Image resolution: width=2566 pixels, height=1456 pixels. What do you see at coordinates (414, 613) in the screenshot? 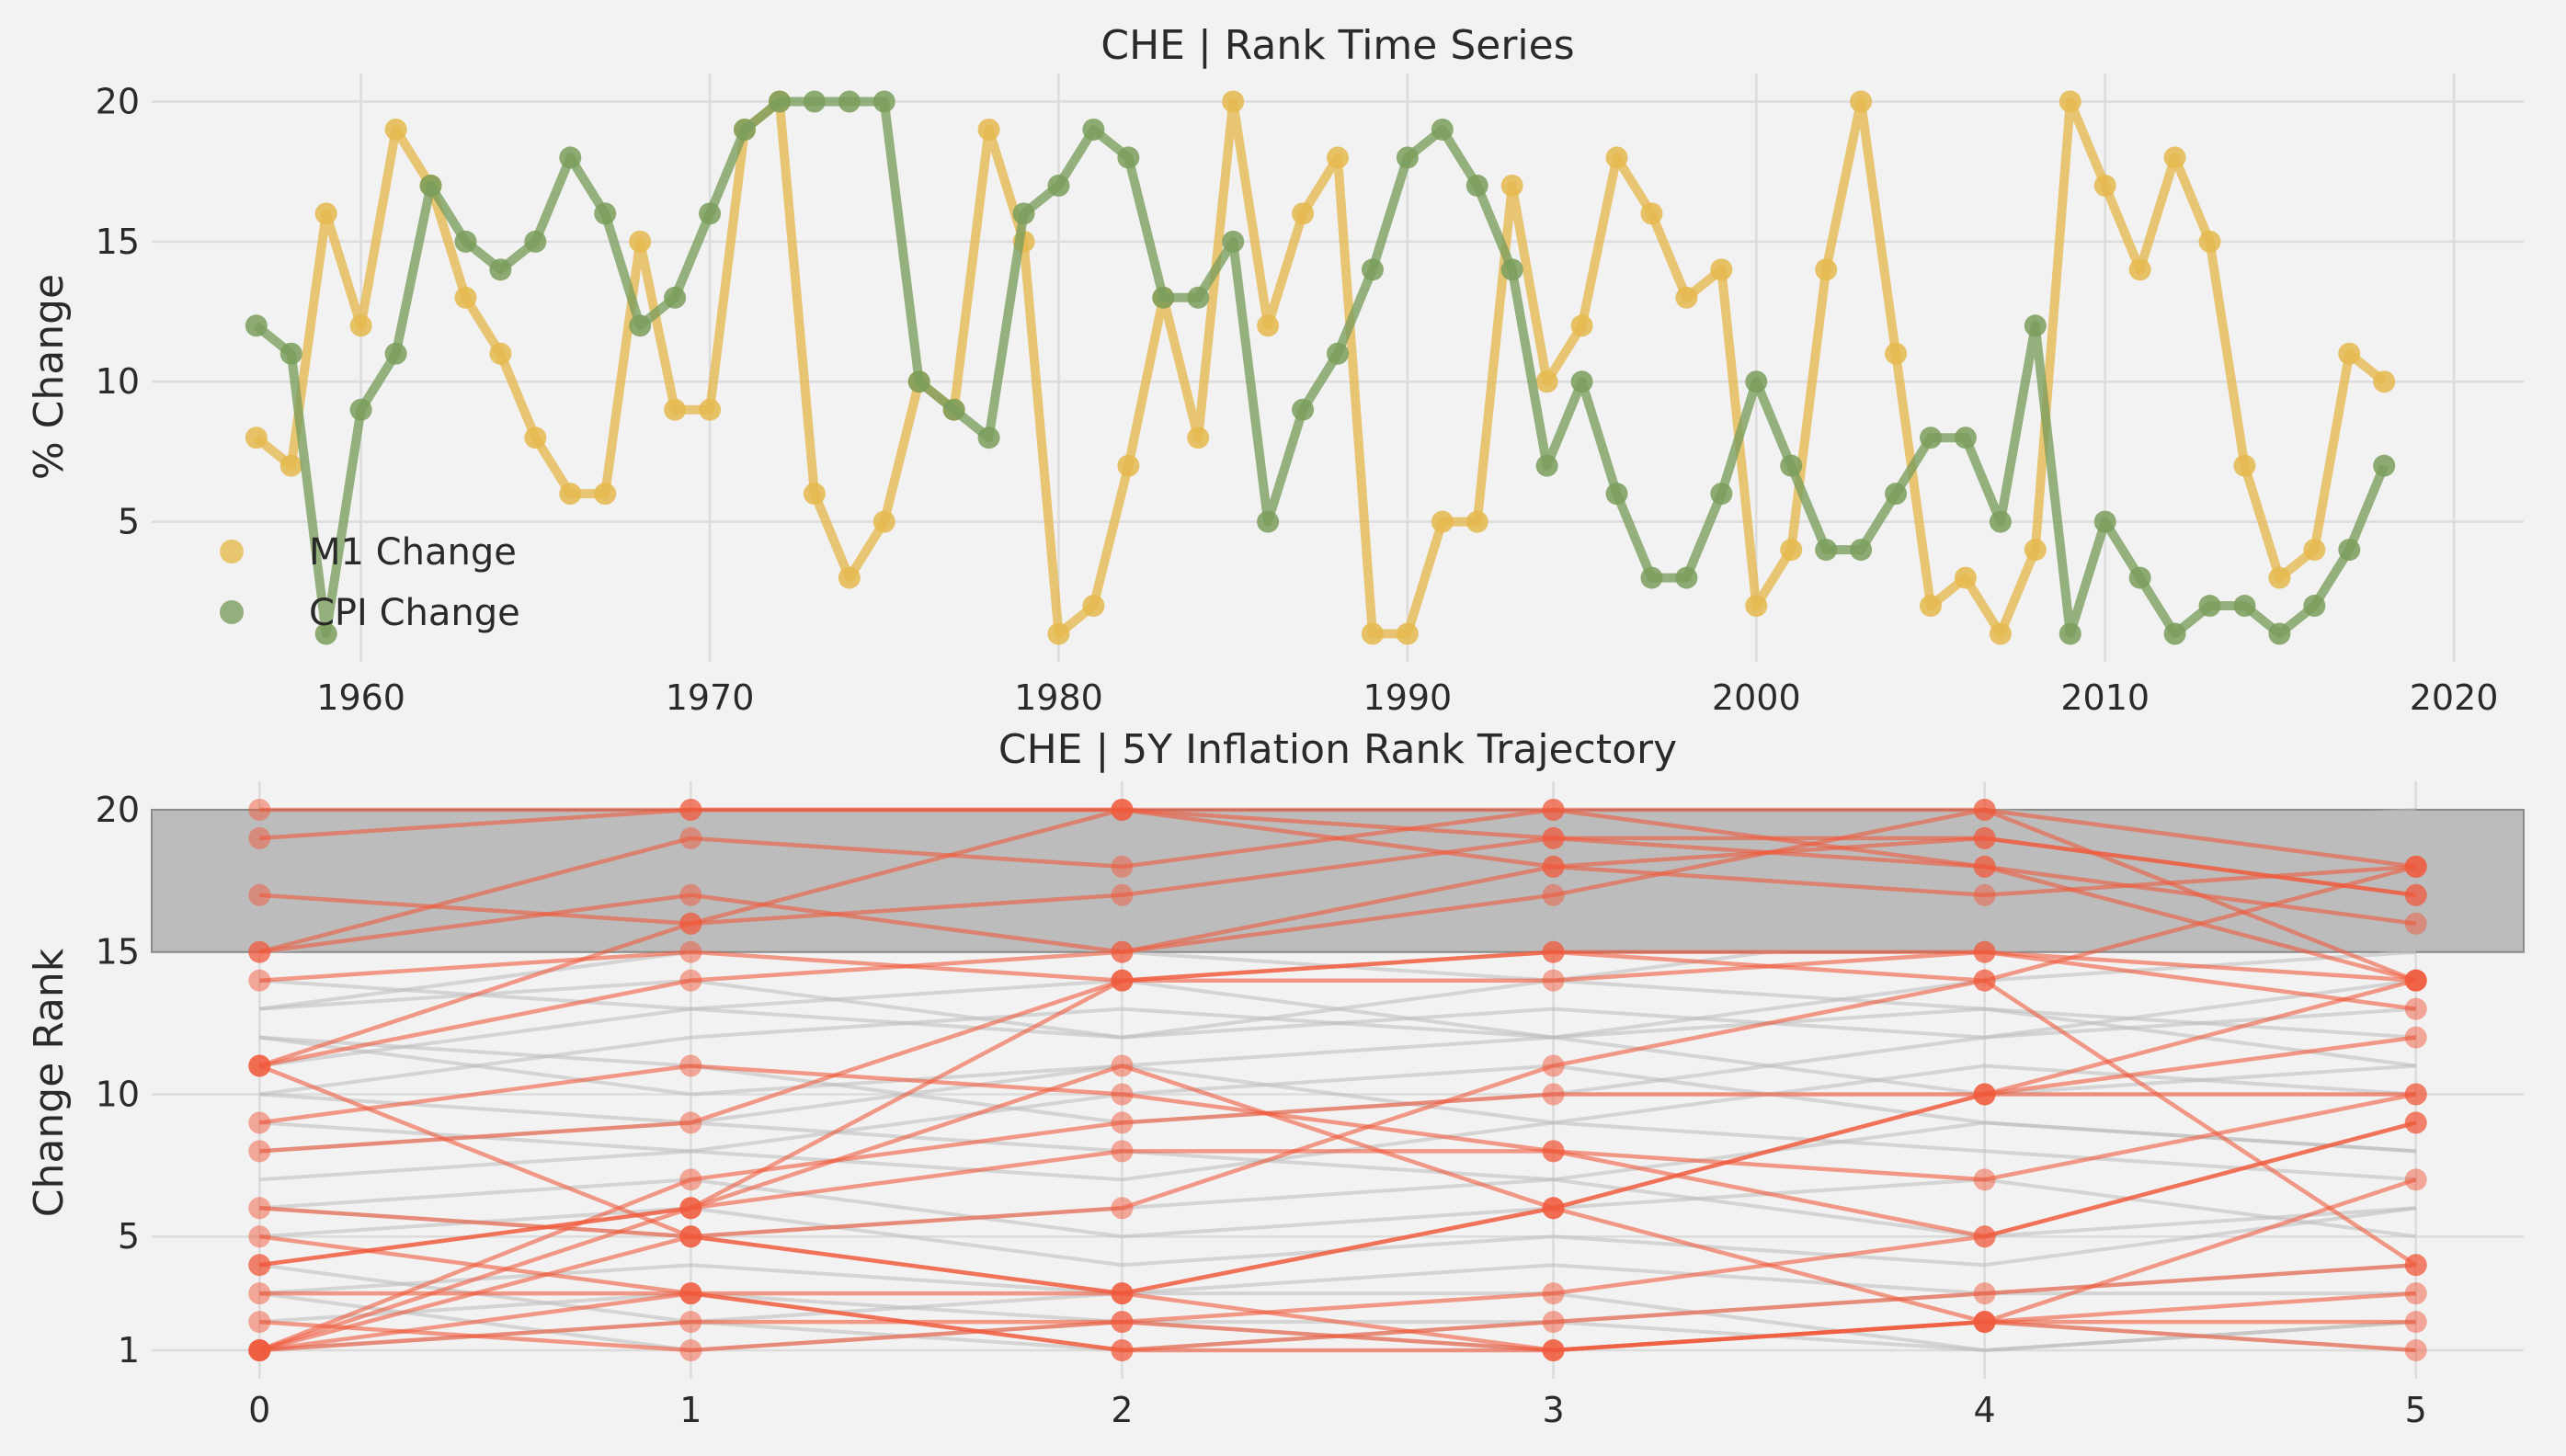
I see `legend-label-cpi: CPI Change` at bounding box center [414, 613].